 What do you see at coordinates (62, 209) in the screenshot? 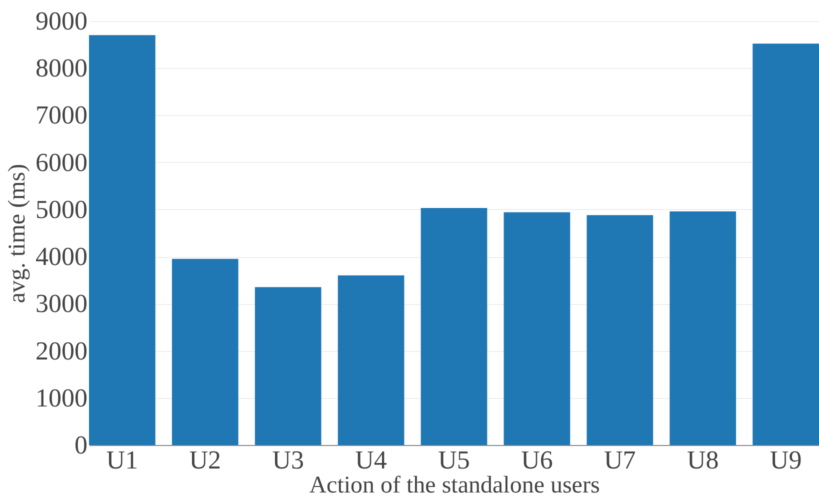
I see `y-tick-label: 5000` at bounding box center [62, 209].